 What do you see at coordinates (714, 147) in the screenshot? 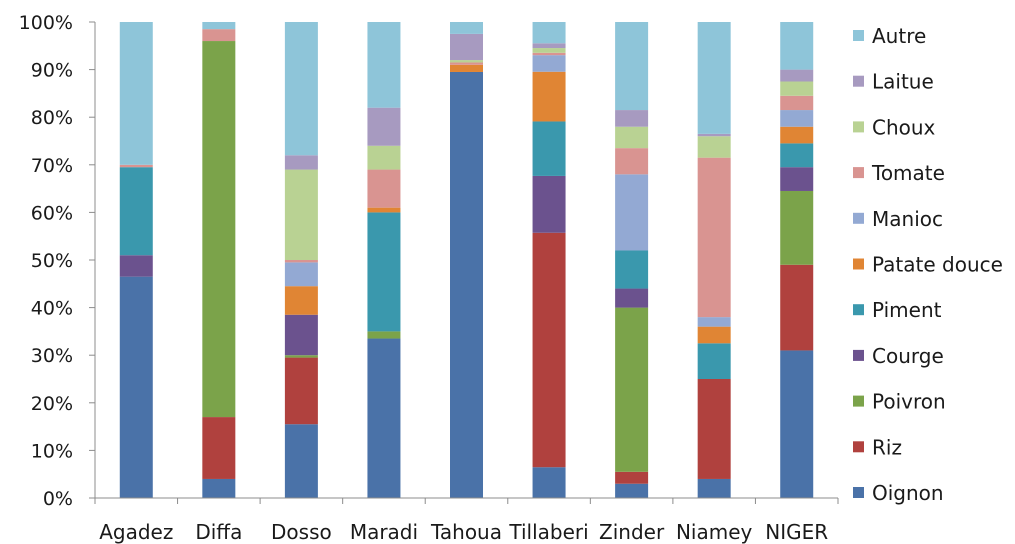
I see `bar-segment-niamey-choux` at bounding box center [714, 147].